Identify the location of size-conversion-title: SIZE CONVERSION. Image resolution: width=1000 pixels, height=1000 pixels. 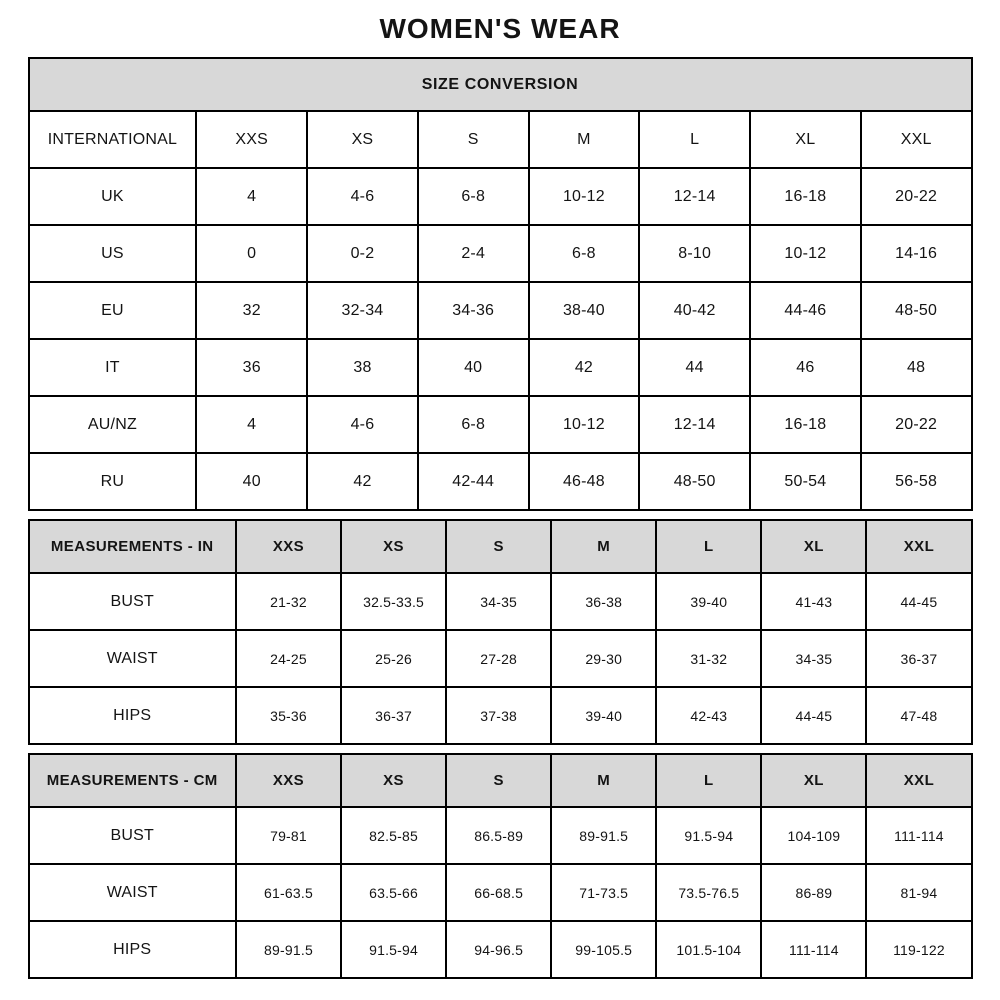
(500, 84).